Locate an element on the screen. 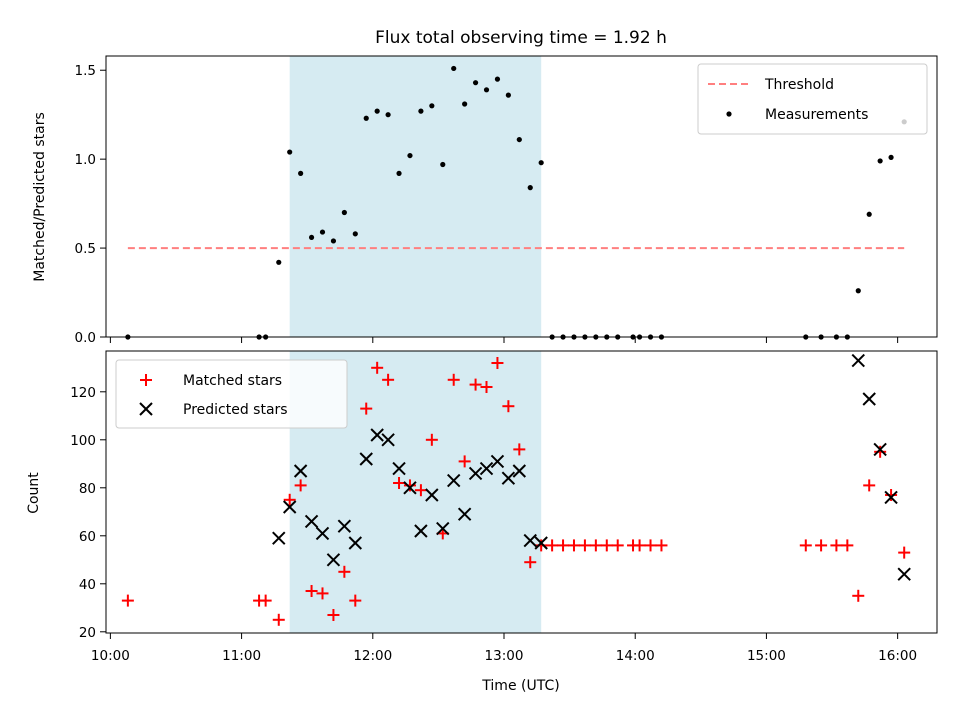 The image size is (960, 720). top-legend: Threshold Measurements is located at coordinates (812, 99).